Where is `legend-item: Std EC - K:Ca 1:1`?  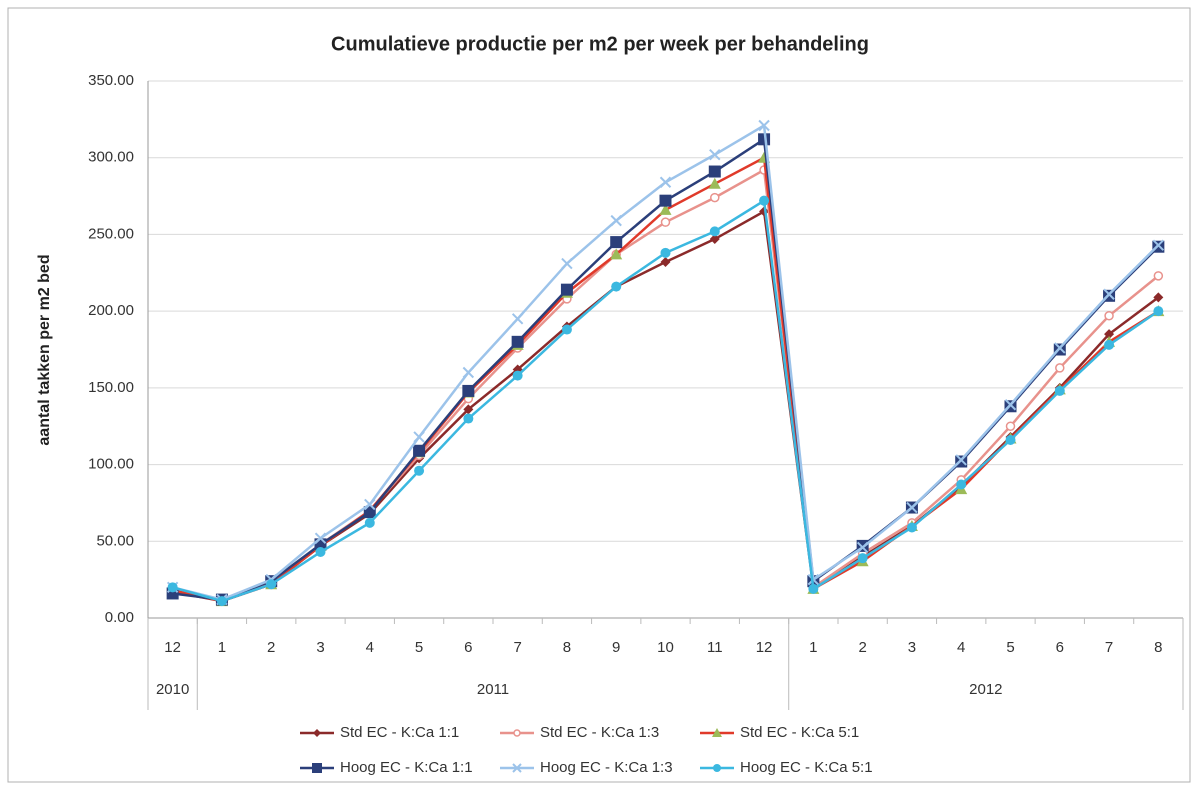
legend-item: Std EC - K:Ca 1:1 is located at coordinates (379, 732).